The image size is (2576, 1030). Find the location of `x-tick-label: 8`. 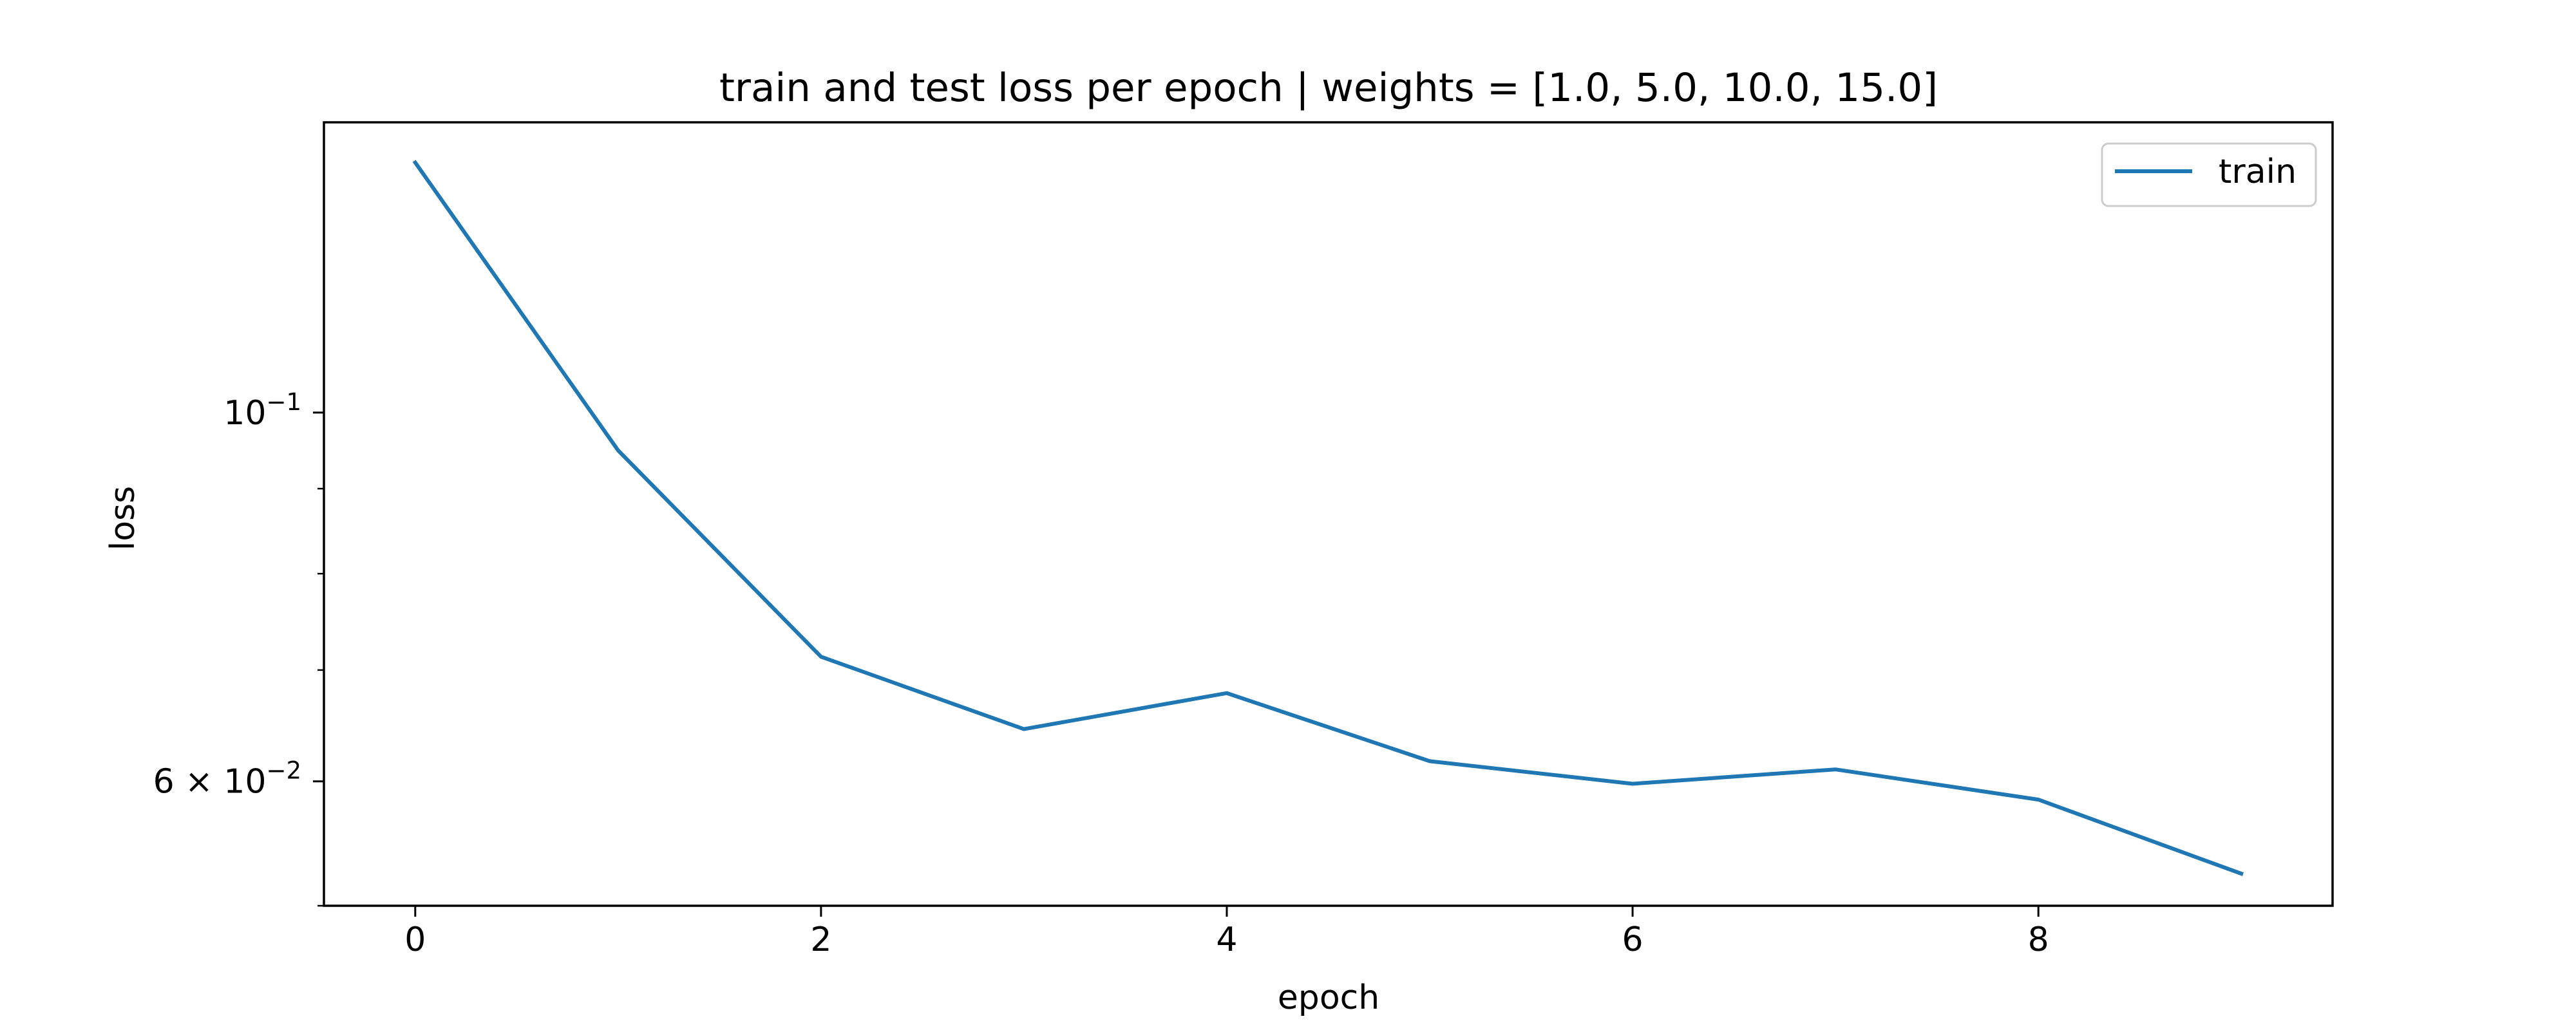

x-tick-label: 8 is located at coordinates (2039, 940).